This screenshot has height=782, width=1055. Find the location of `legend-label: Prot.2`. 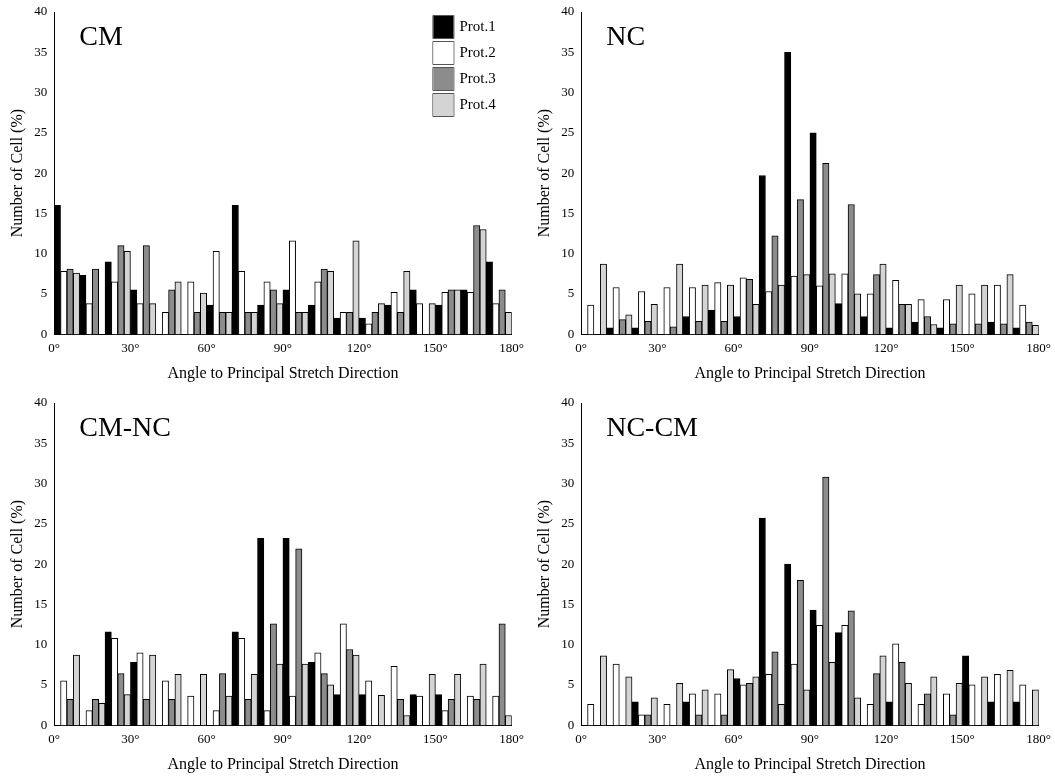

legend-label: Prot.2 is located at coordinates (477, 51).